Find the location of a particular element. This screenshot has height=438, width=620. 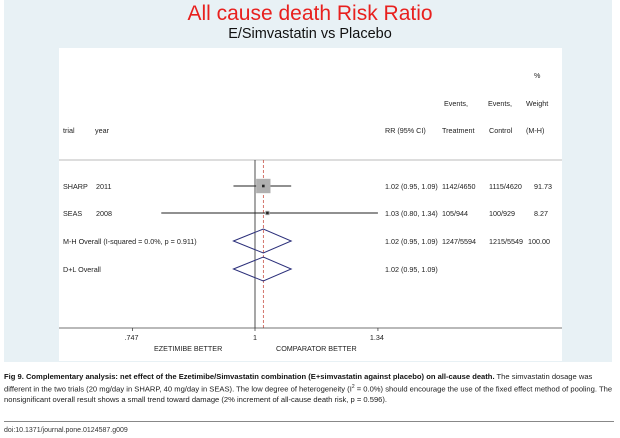

study-treatment-events: 105/944 is located at coordinates (455, 213).